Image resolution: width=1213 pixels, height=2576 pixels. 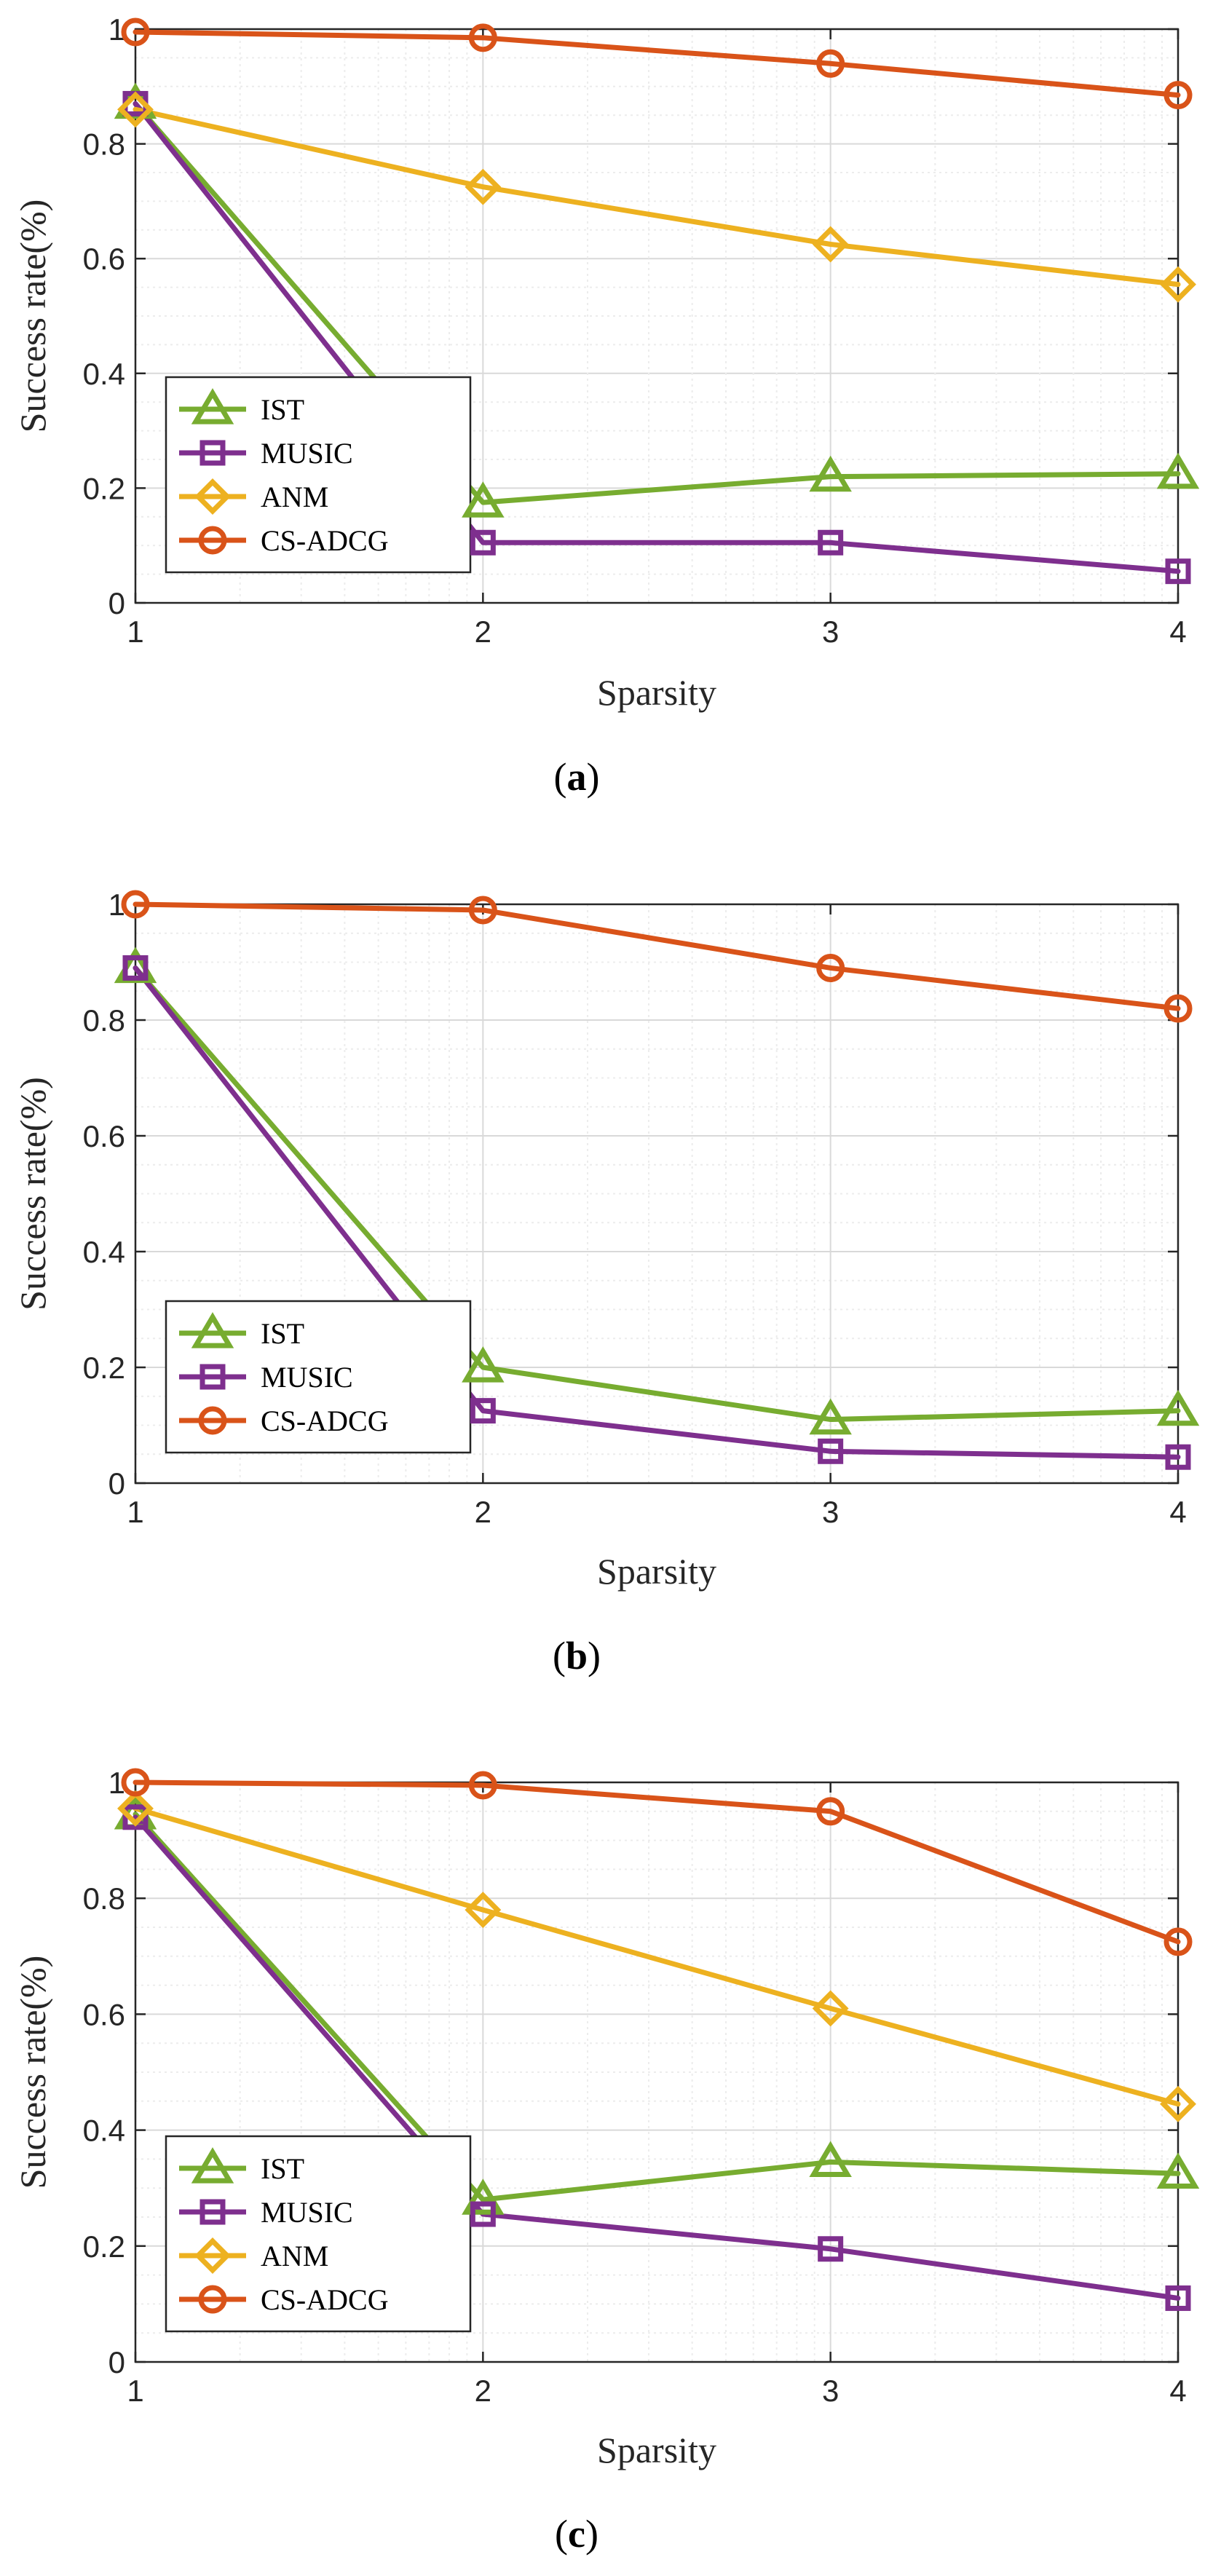 What do you see at coordinates (577, 777) in the screenshot?
I see `figure-caption: (a)` at bounding box center [577, 777].